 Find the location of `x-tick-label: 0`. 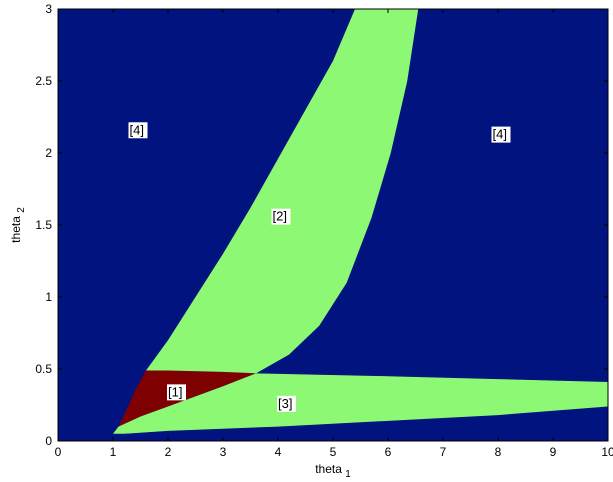

x-tick-label: 0 is located at coordinates (58, 452).